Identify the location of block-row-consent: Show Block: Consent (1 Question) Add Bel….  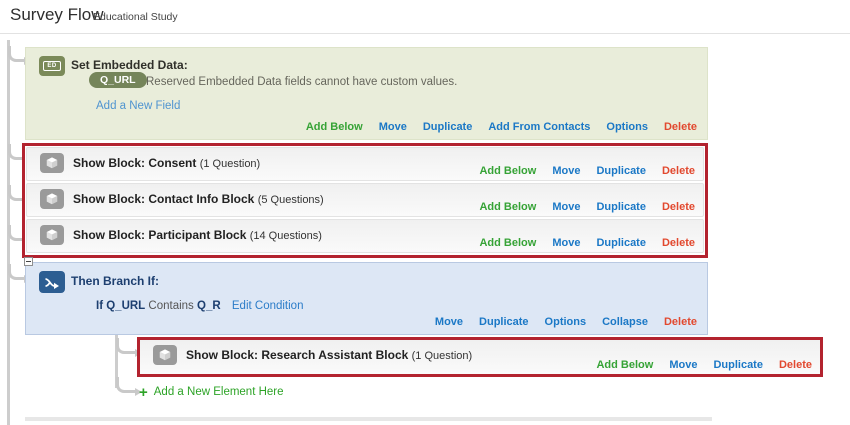
(365, 164).